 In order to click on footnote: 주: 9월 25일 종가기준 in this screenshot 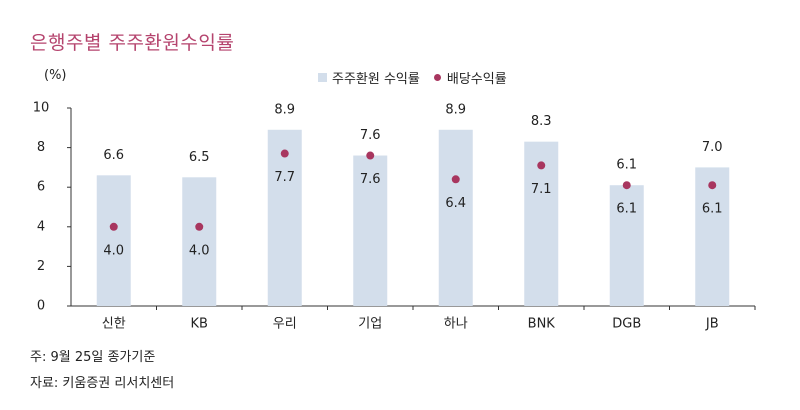, I will do `click(93, 357)`.